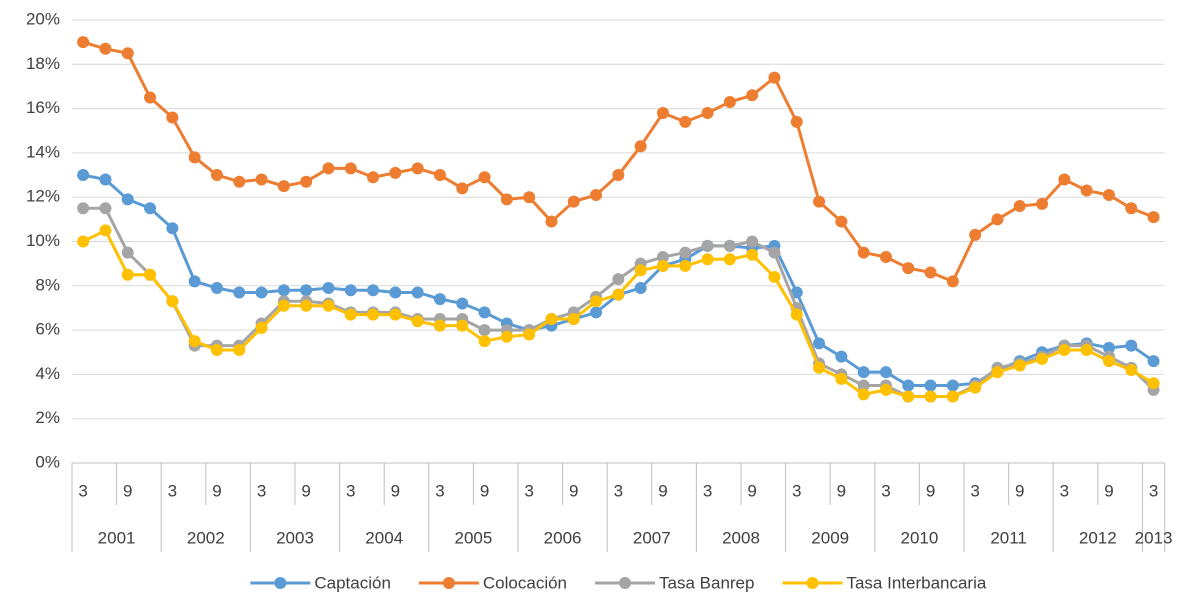 Image resolution: width=1183 pixels, height=606 pixels. What do you see at coordinates (295, 537) in the screenshot?
I see `year-label: 2003` at bounding box center [295, 537].